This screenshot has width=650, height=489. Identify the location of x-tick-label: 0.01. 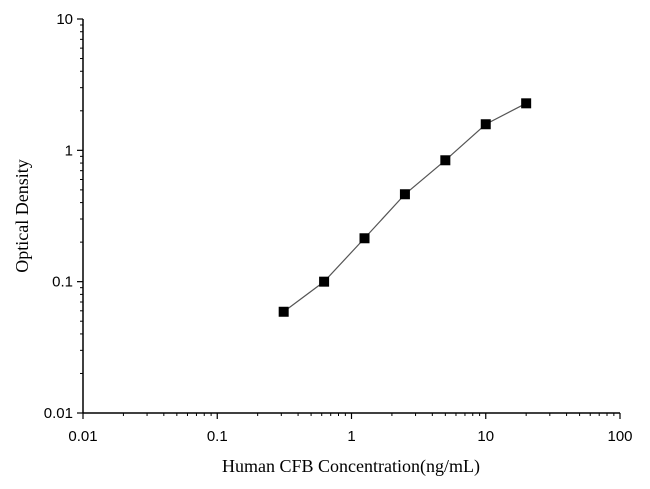
(82, 436).